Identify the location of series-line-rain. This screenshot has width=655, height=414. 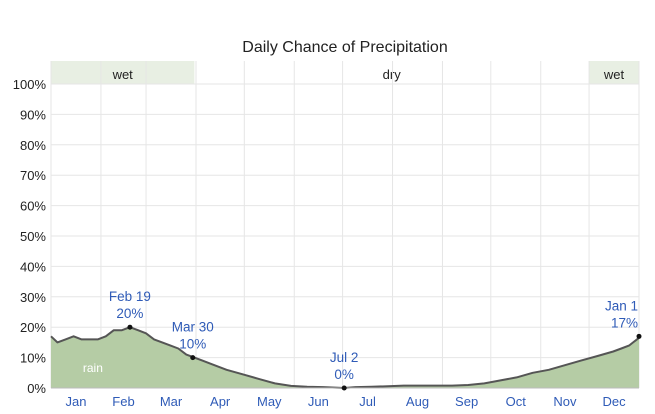
(345, 357).